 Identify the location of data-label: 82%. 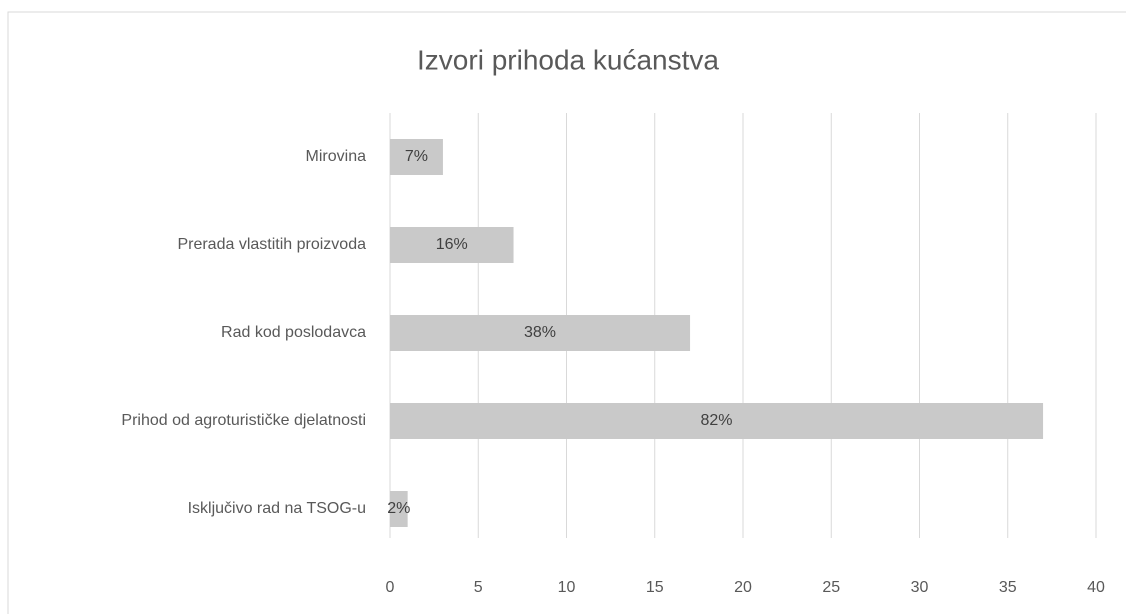
(717, 420).